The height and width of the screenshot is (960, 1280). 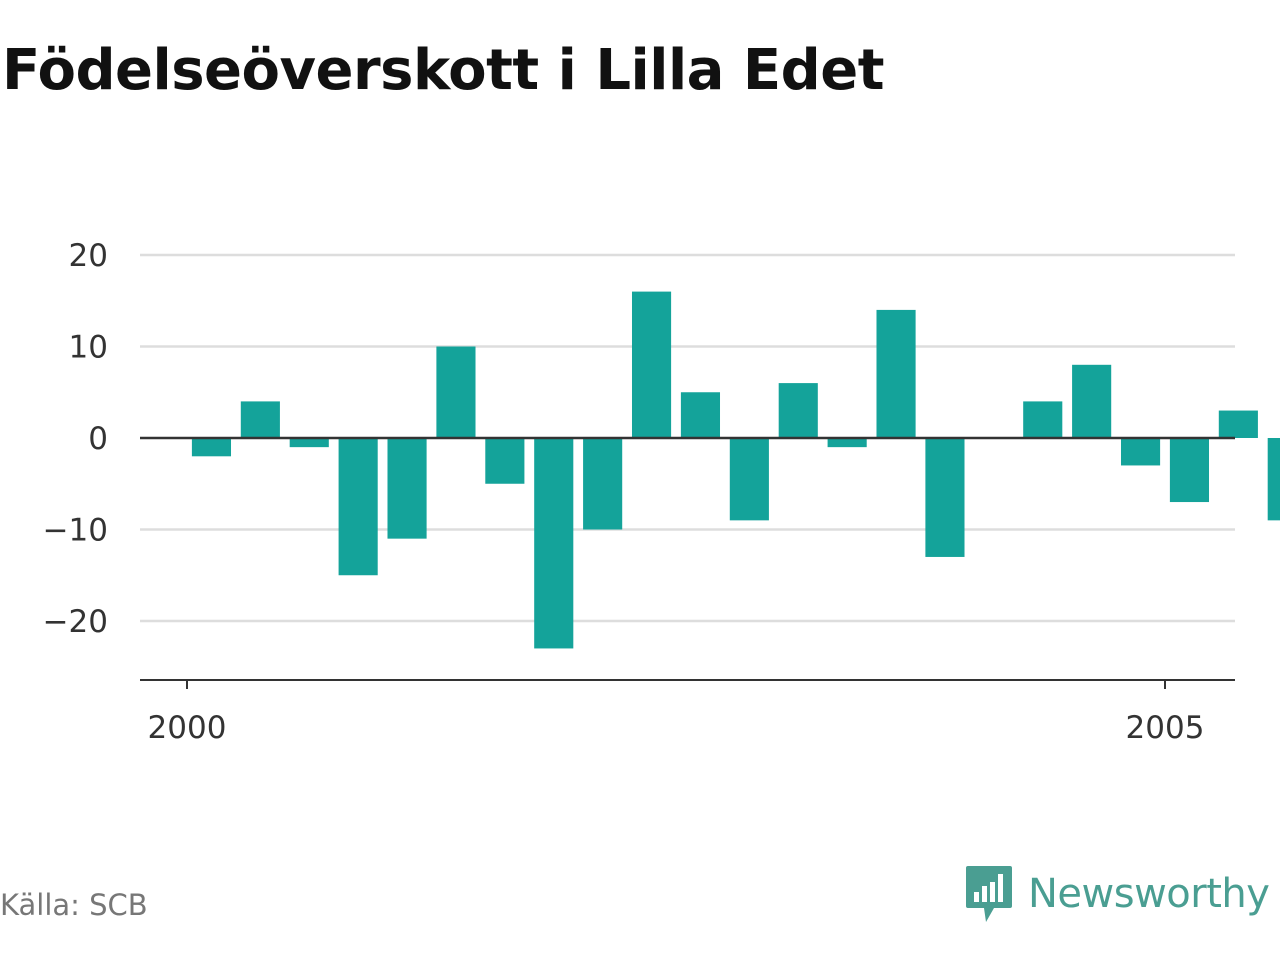 I want to click on y-tick-label: −10, so click(x=75, y=531).